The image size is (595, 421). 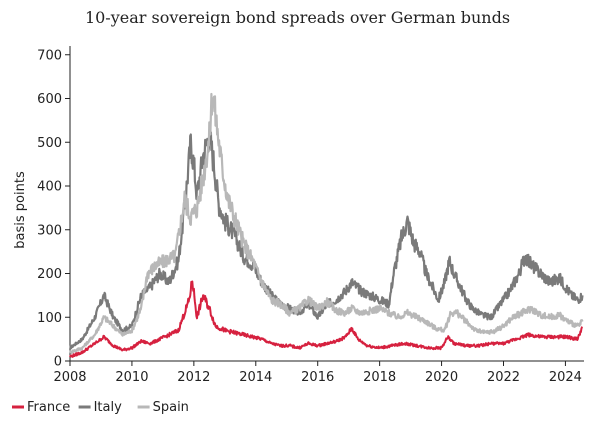 What do you see at coordinates (49, 99) in the screenshot?
I see `y-tick-label: 600` at bounding box center [49, 99].